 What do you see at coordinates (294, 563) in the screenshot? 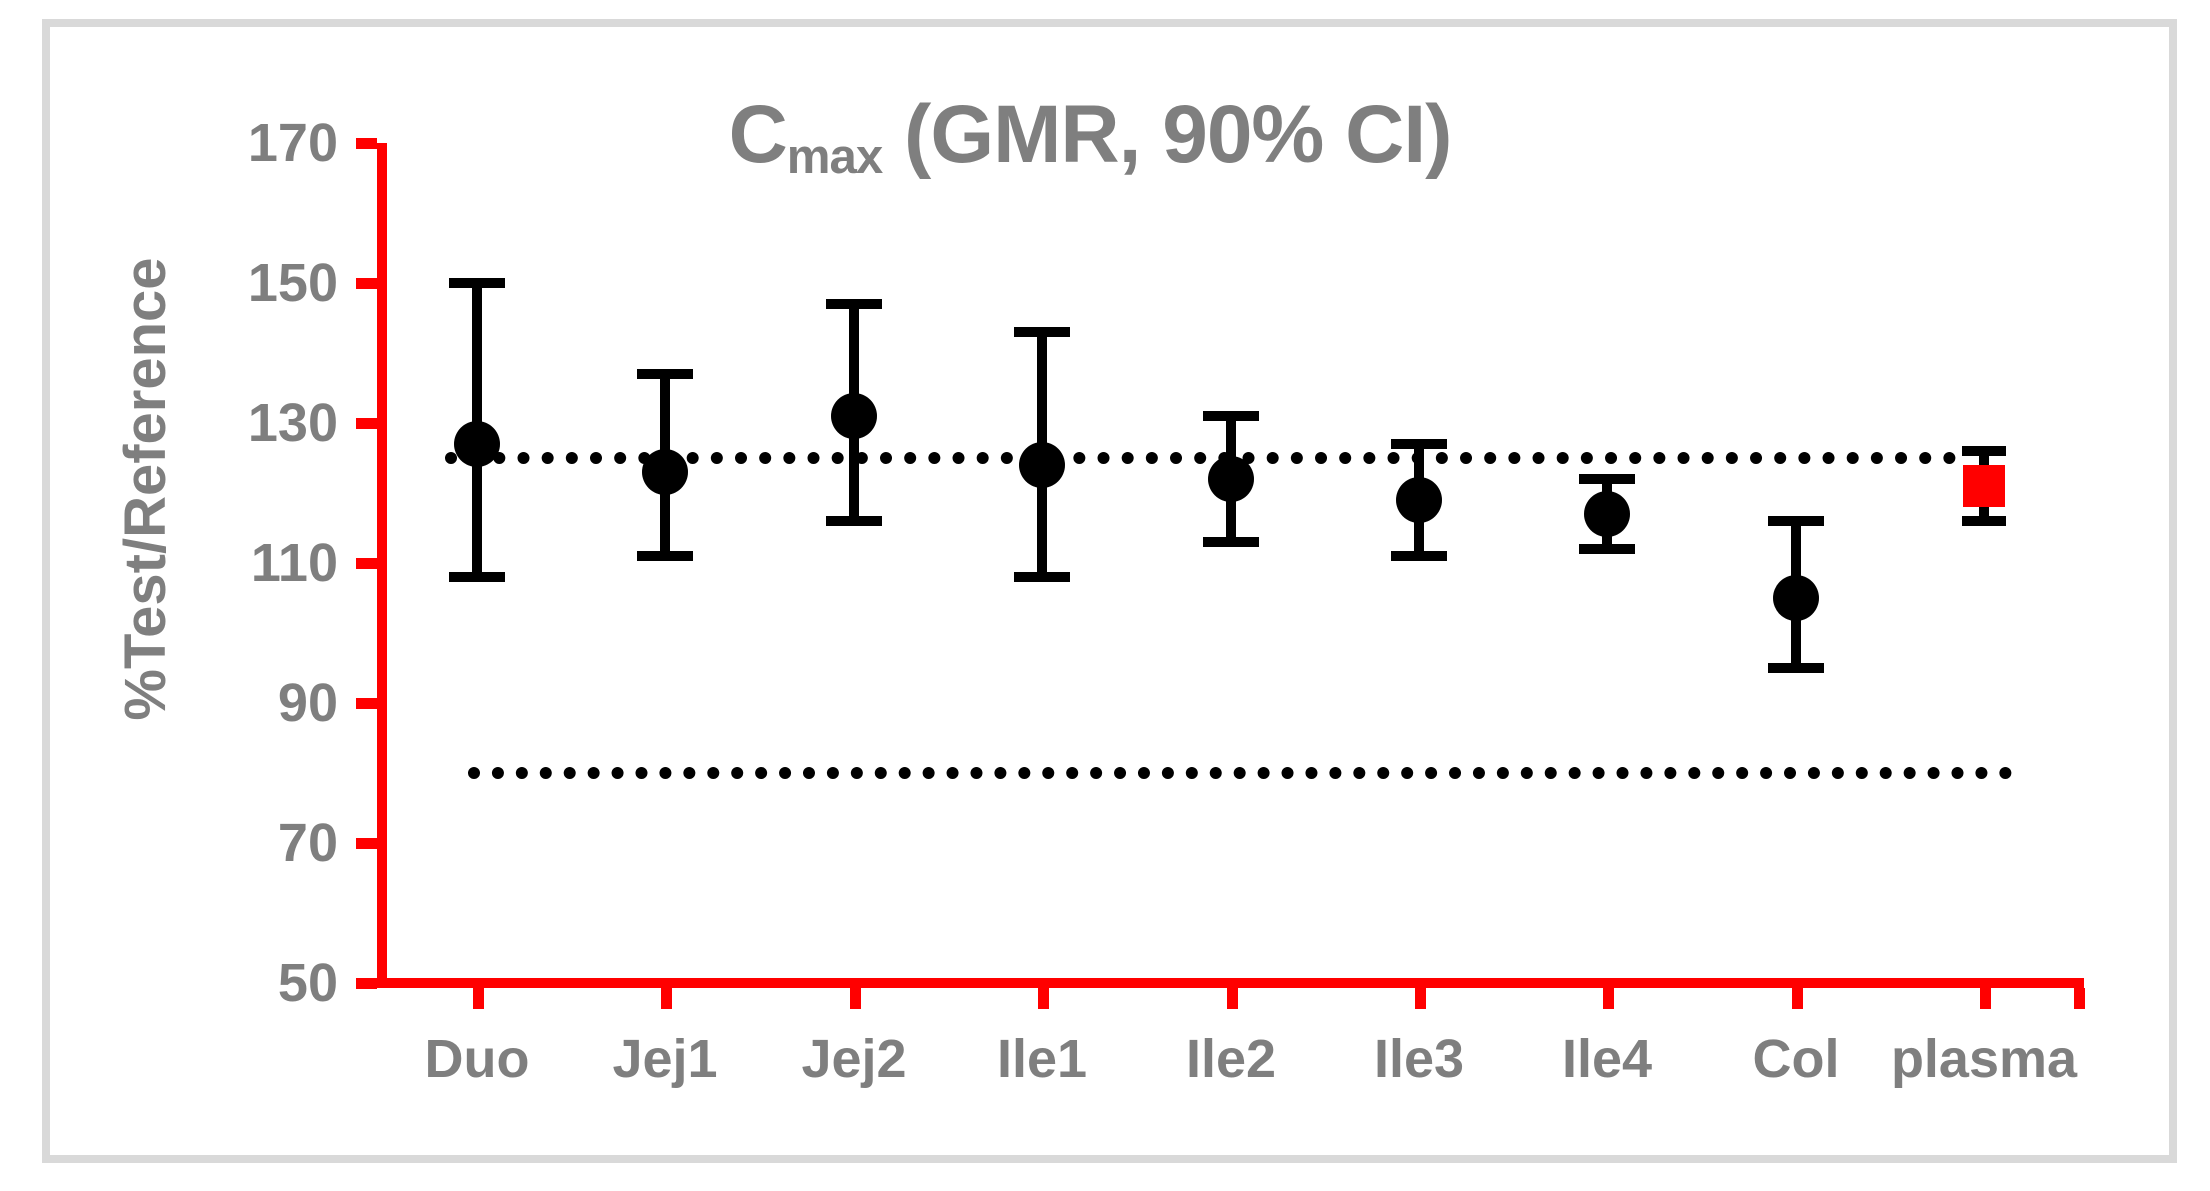
I see `y-axis-tick-label: 110` at bounding box center [294, 563].